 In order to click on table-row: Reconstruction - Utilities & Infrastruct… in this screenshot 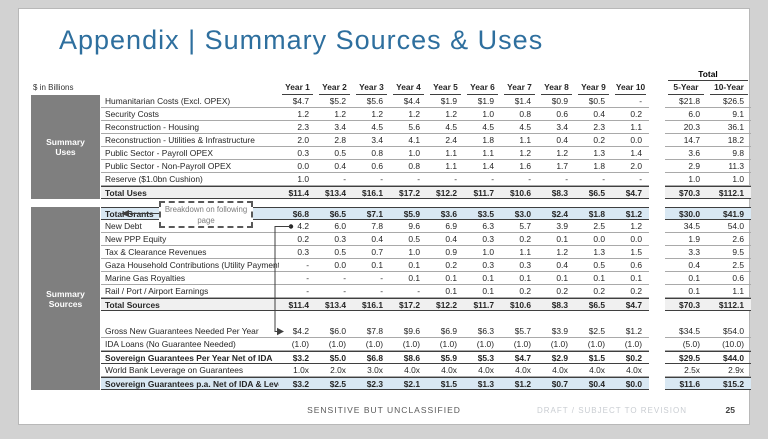, I will do `click(426, 140)`.